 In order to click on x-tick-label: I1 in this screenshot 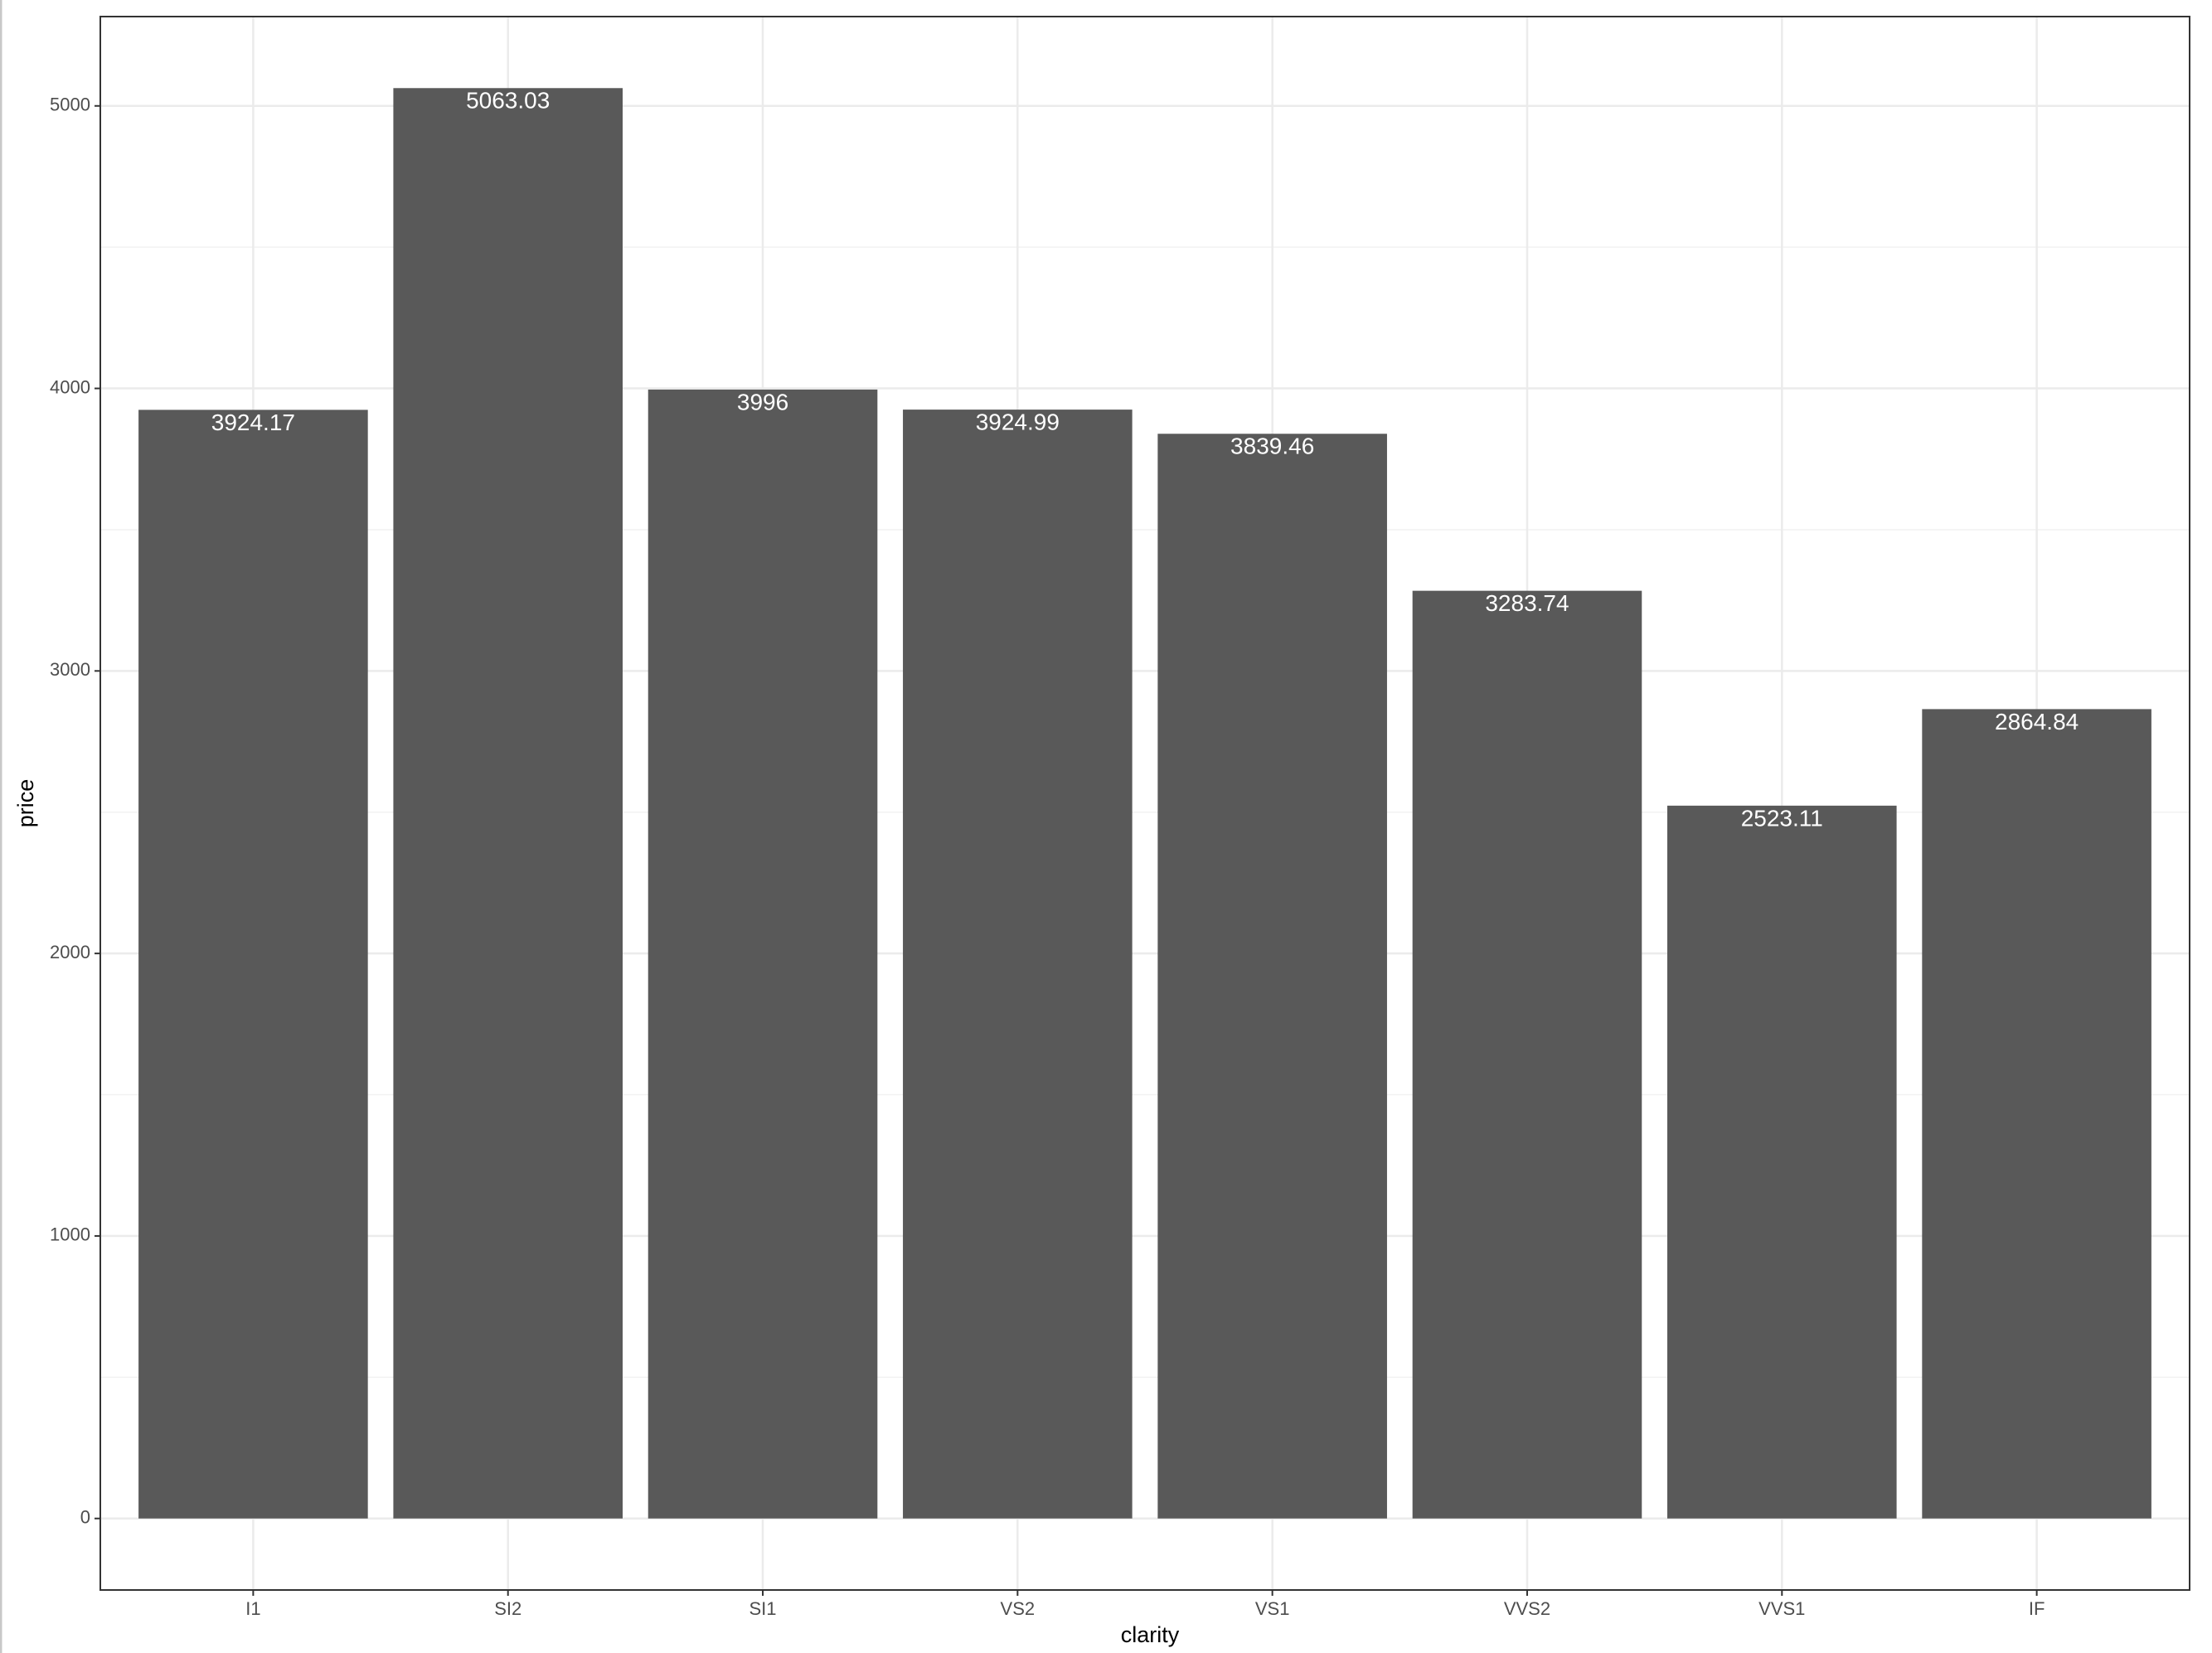, I will do `click(252, 1608)`.